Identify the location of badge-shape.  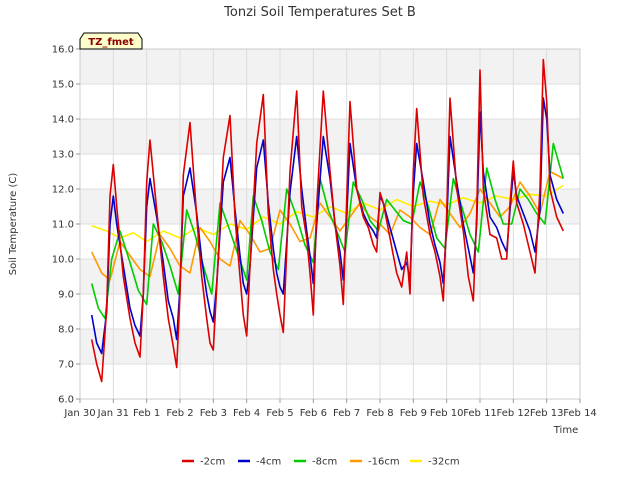
(111, 41).